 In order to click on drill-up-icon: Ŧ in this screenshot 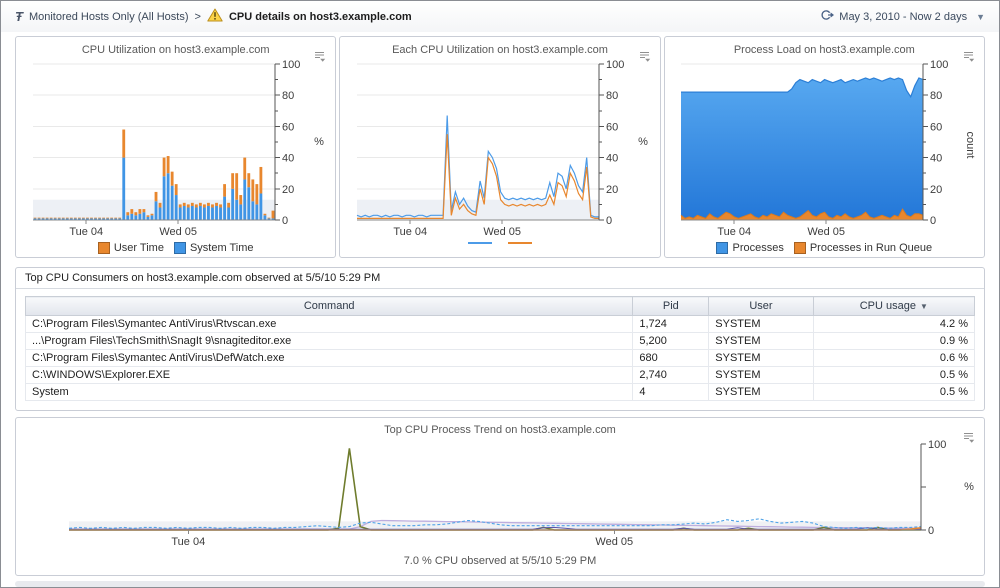, I will do `click(19, 16)`.